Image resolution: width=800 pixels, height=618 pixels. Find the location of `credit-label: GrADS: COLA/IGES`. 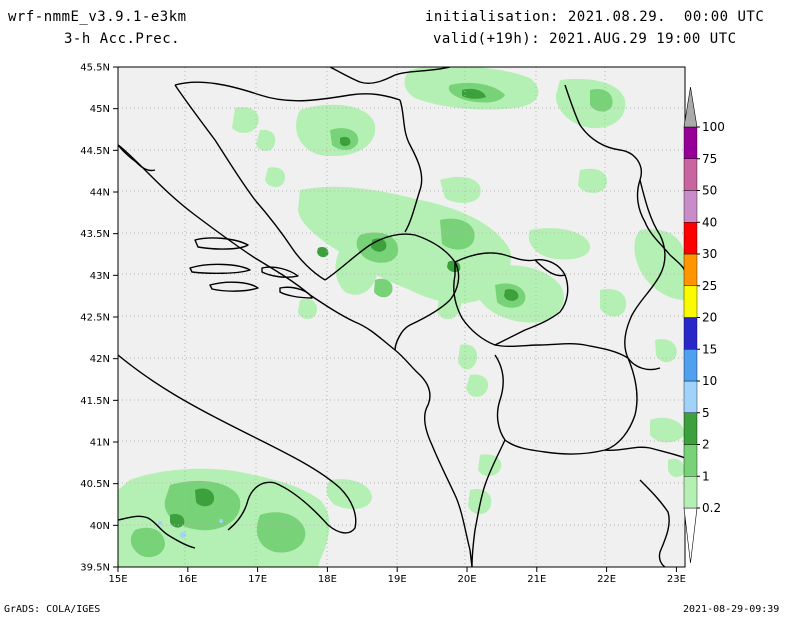

credit-label: GrADS: COLA/IGES is located at coordinates (52, 609).